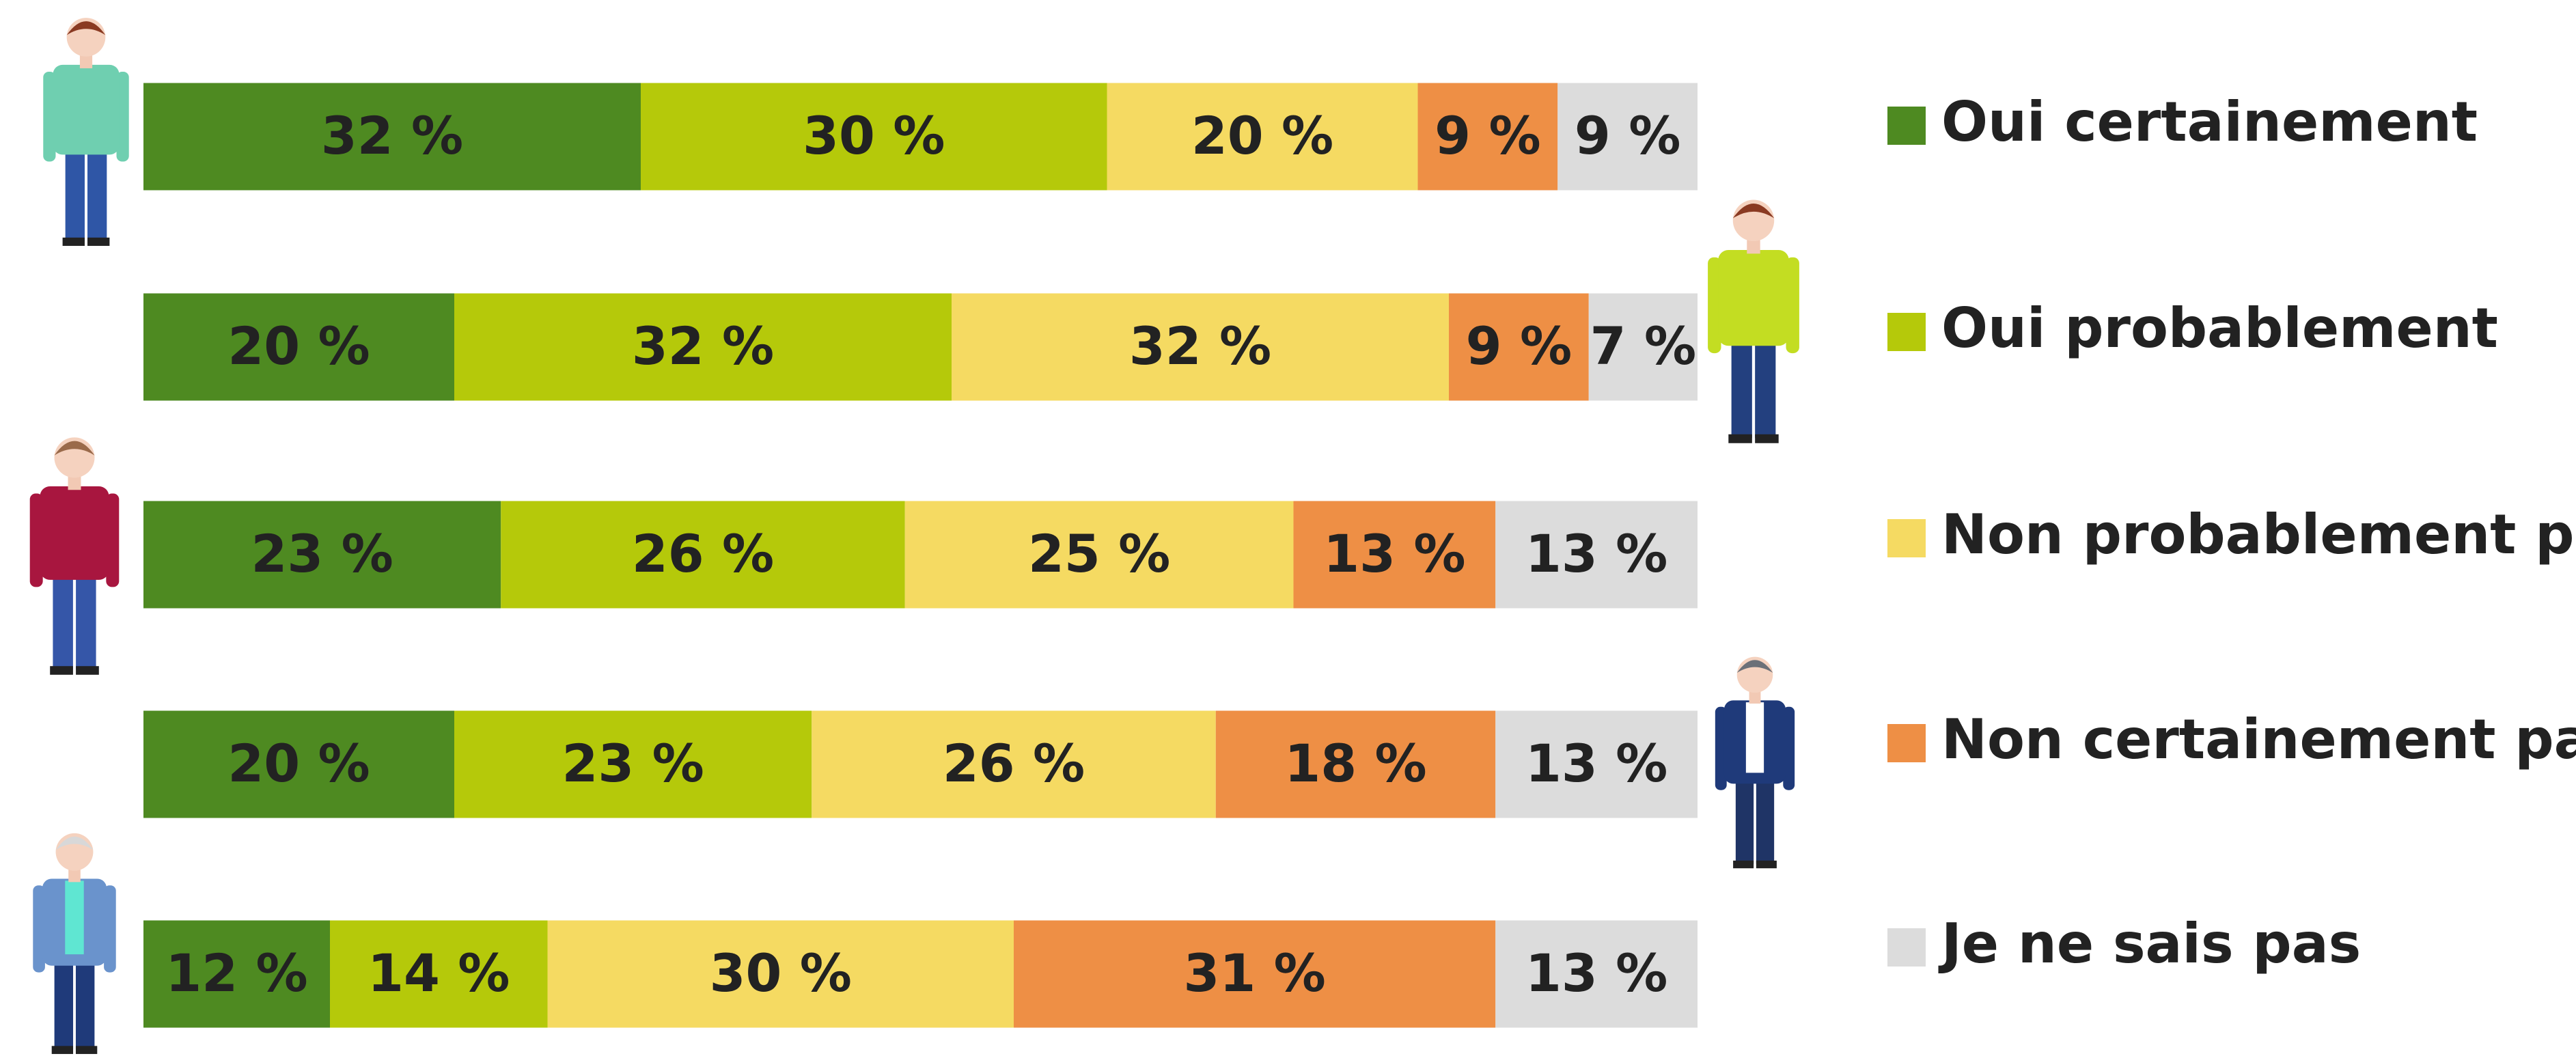 The width and height of the screenshot is (2576, 1056). I want to click on data-label: 7 %, so click(1643, 346).